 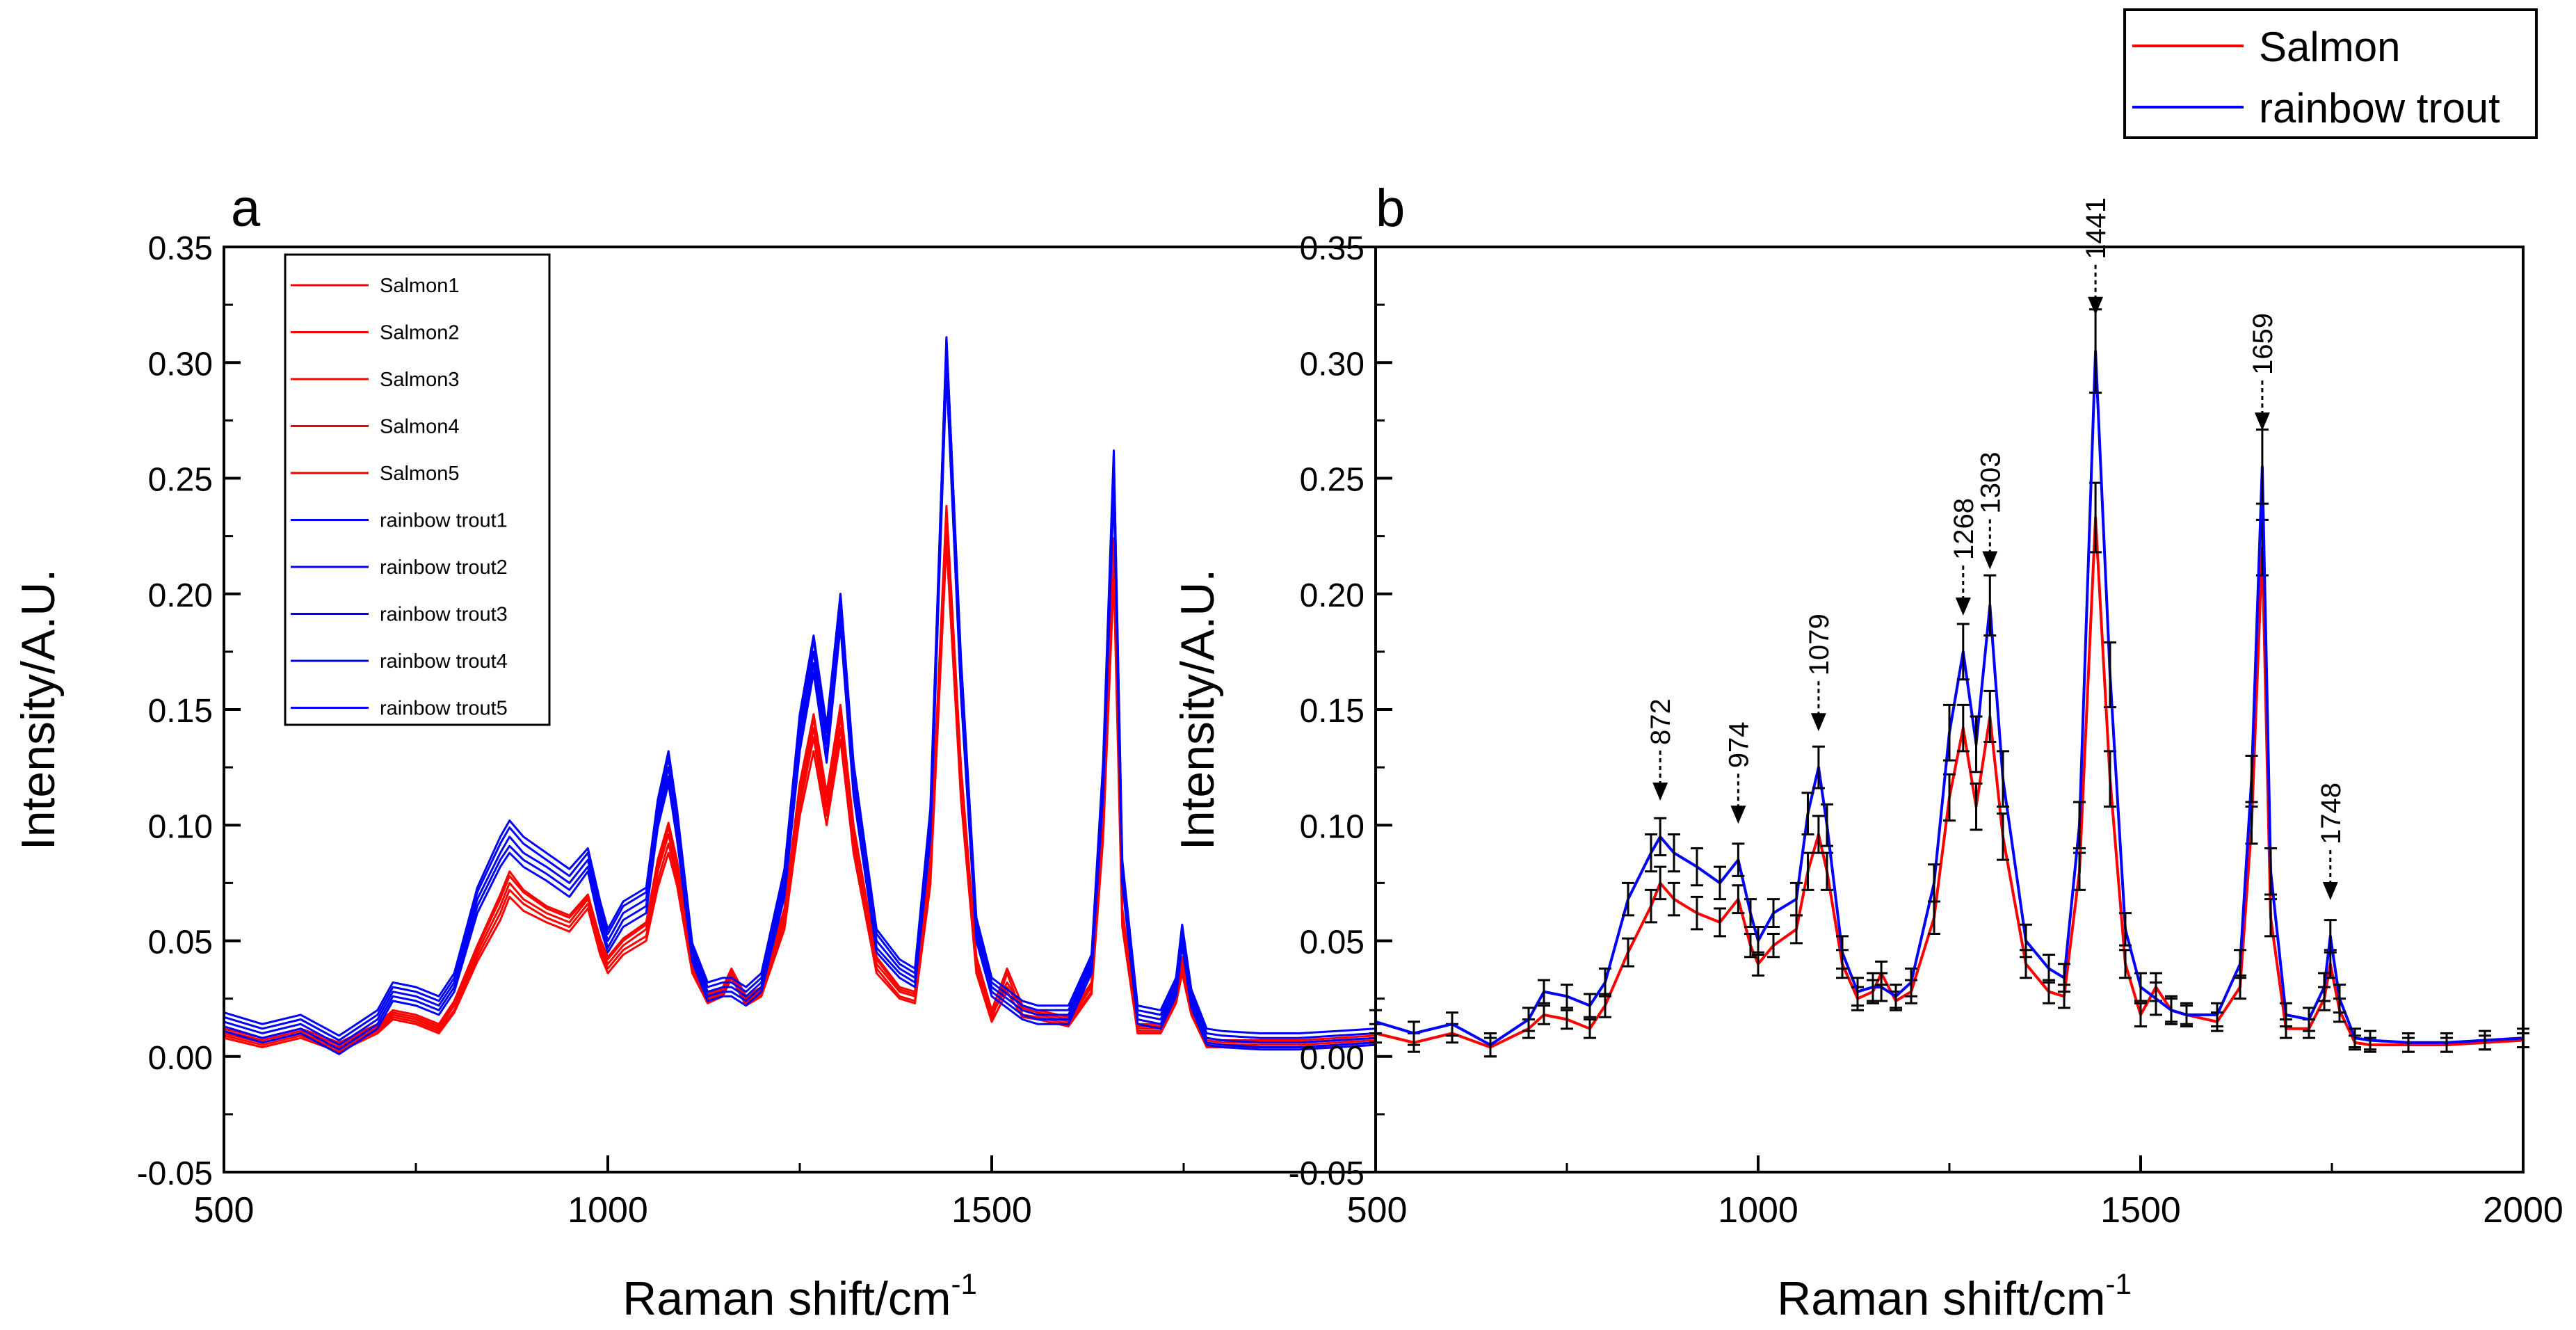 I want to click on panel-a-legend-entry: rainbow trout3, so click(x=444, y=615).